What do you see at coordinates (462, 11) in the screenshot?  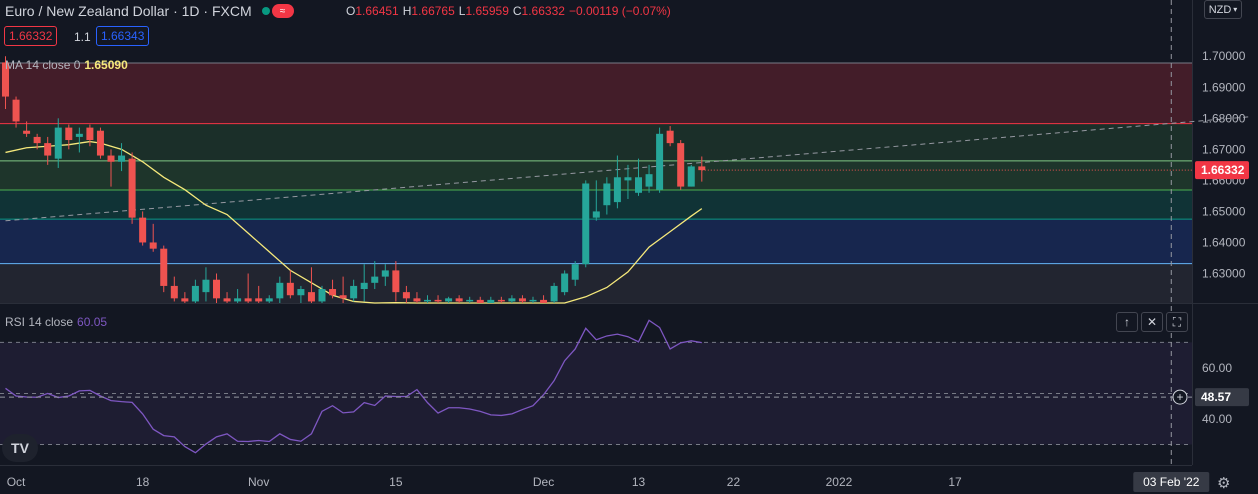 I see `low-label: L` at bounding box center [462, 11].